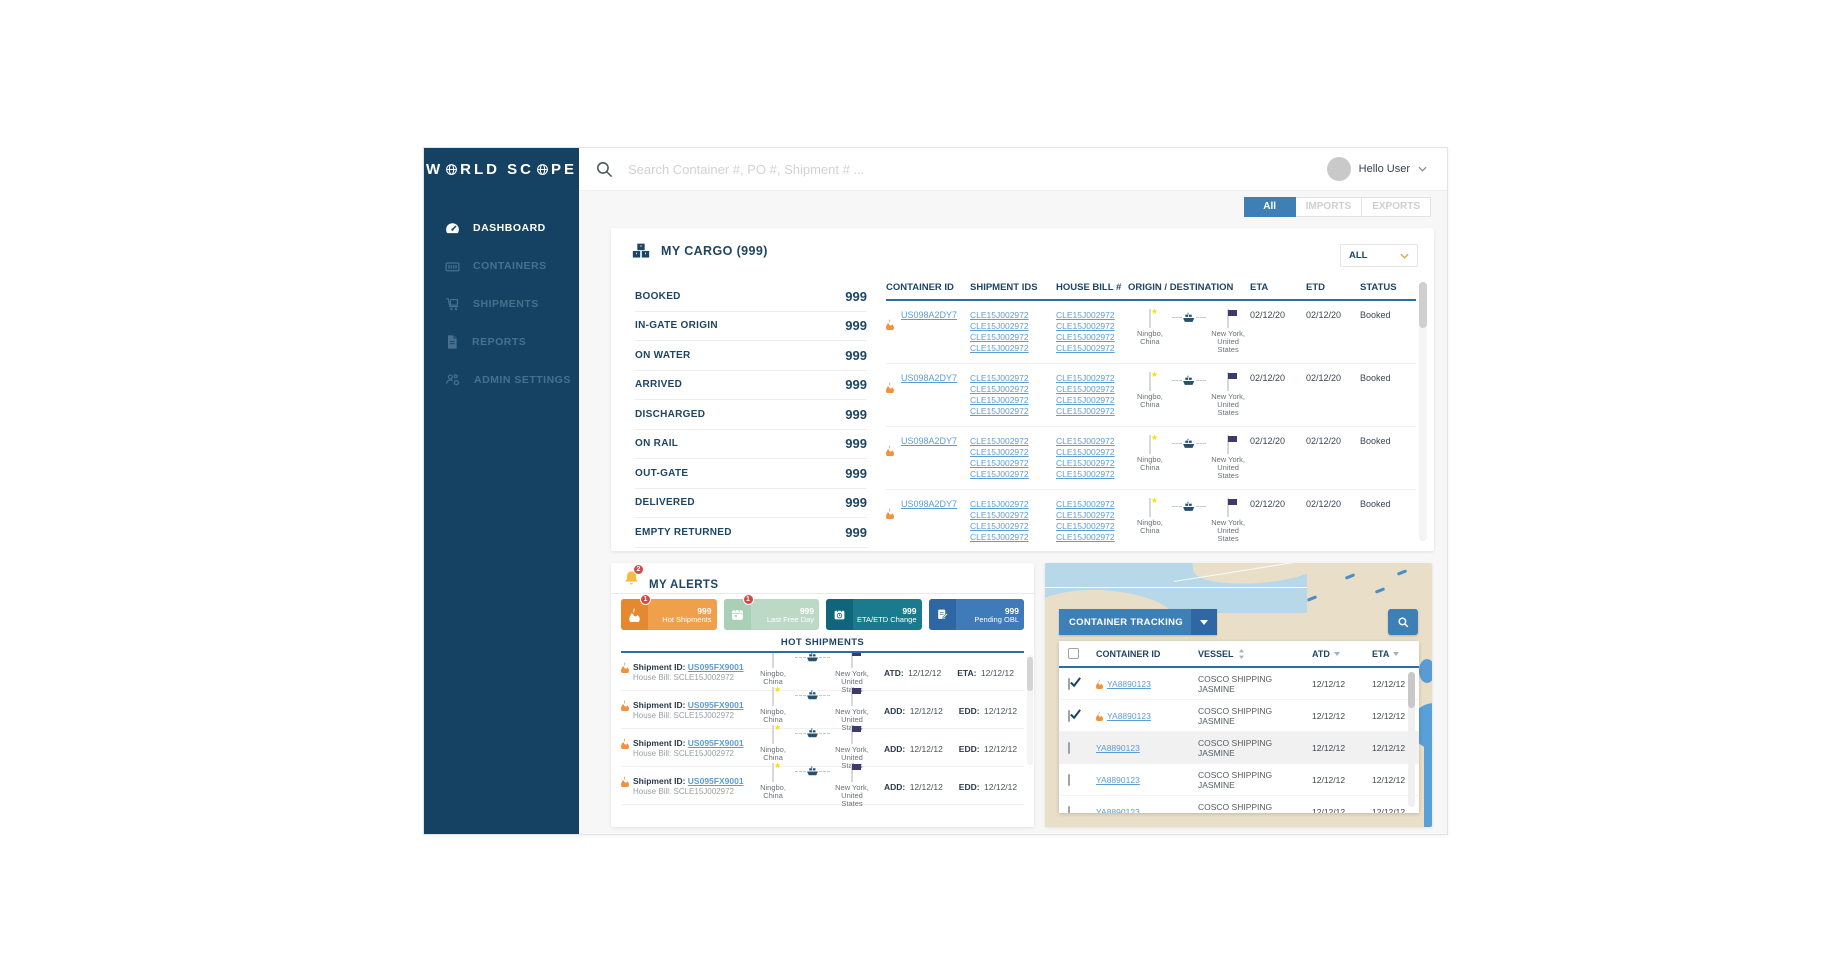 The image size is (1843, 966). What do you see at coordinates (1255, 653) in the screenshot?
I see `col-vessel: VESSEL` at bounding box center [1255, 653].